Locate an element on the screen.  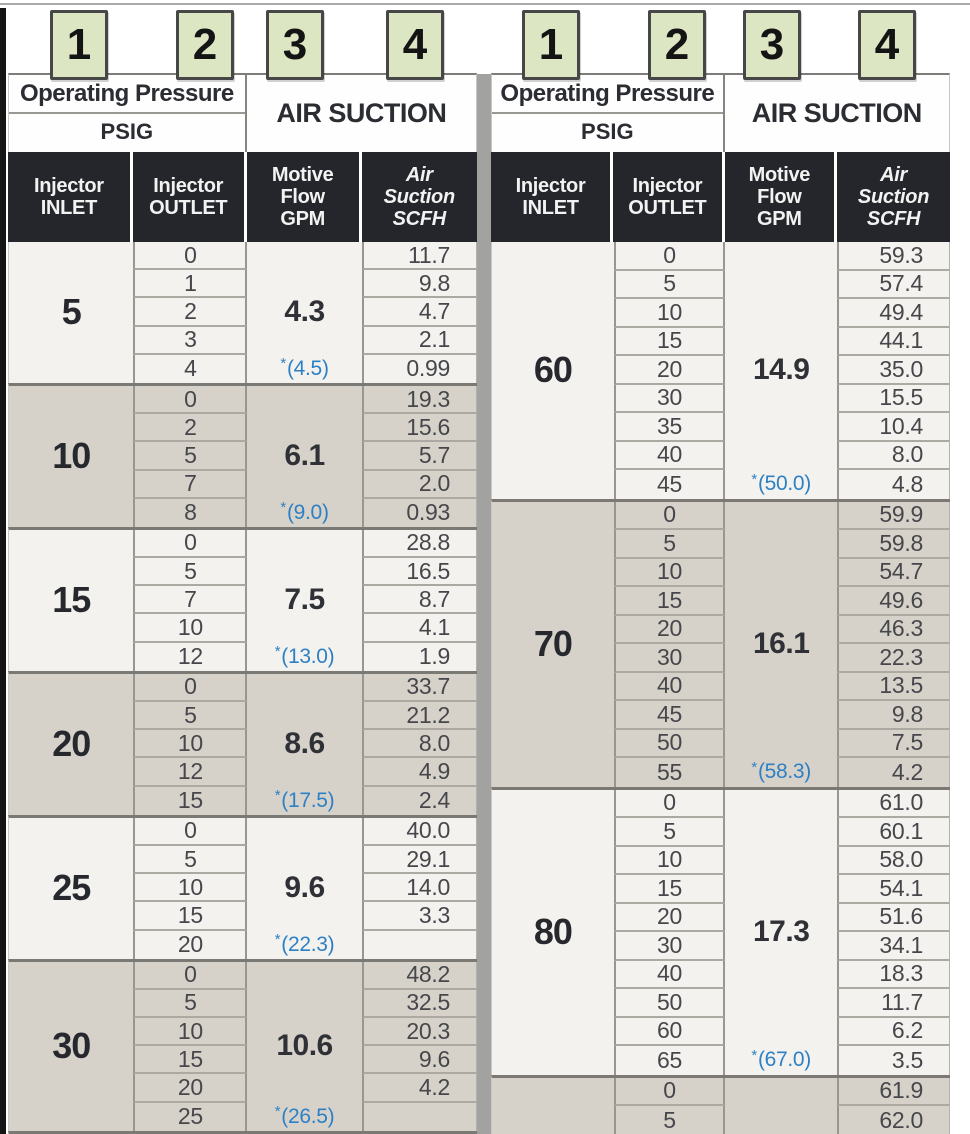
scfh-cell: 4.2 is located at coordinates (893, 772).